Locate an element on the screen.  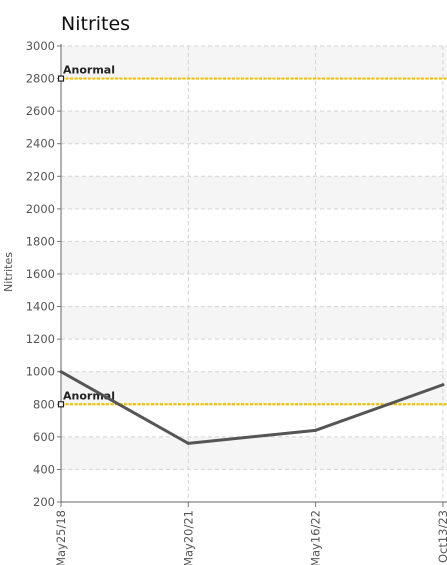
x-tick-label: May16/22 is located at coordinates (316, 537).